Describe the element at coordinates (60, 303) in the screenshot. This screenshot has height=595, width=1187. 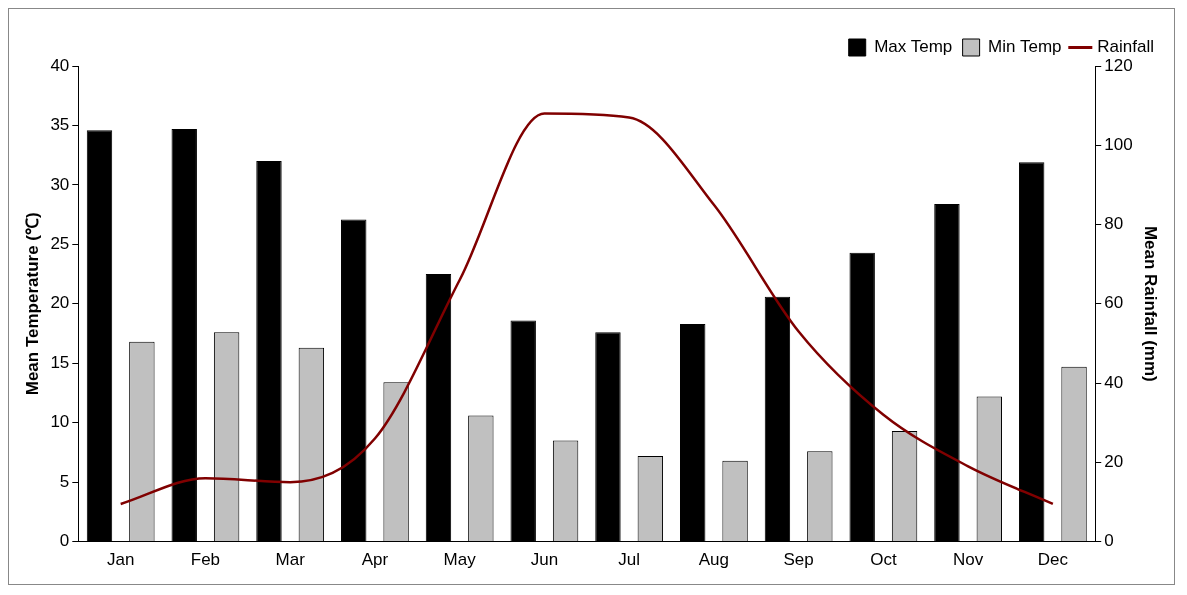
I see `y-tick-label: 20` at that location.